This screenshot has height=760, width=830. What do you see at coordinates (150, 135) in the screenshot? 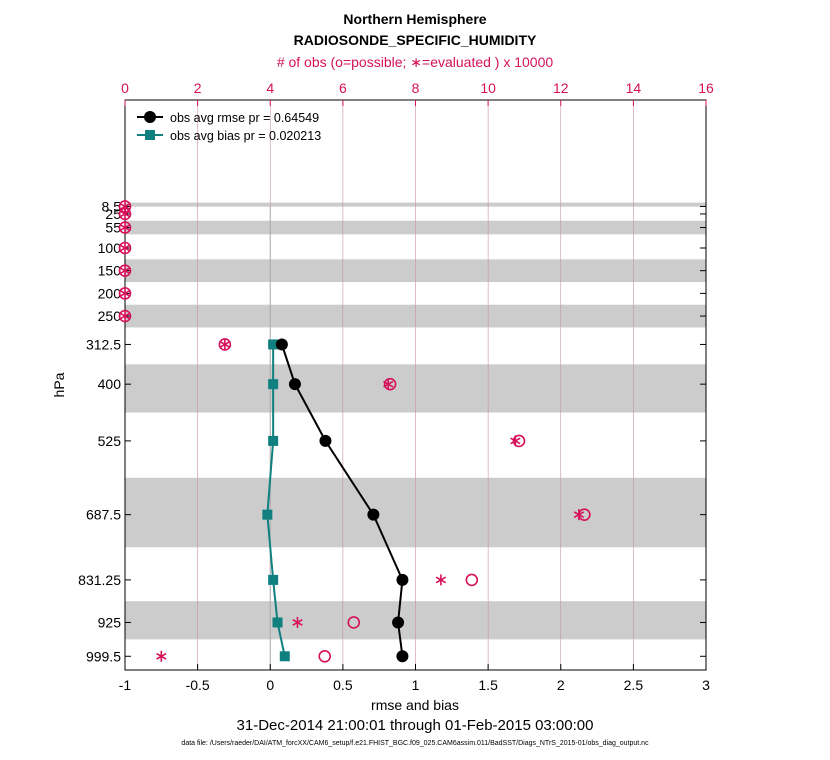
I see `legend-bias-marker` at bounding box center [150, 135].